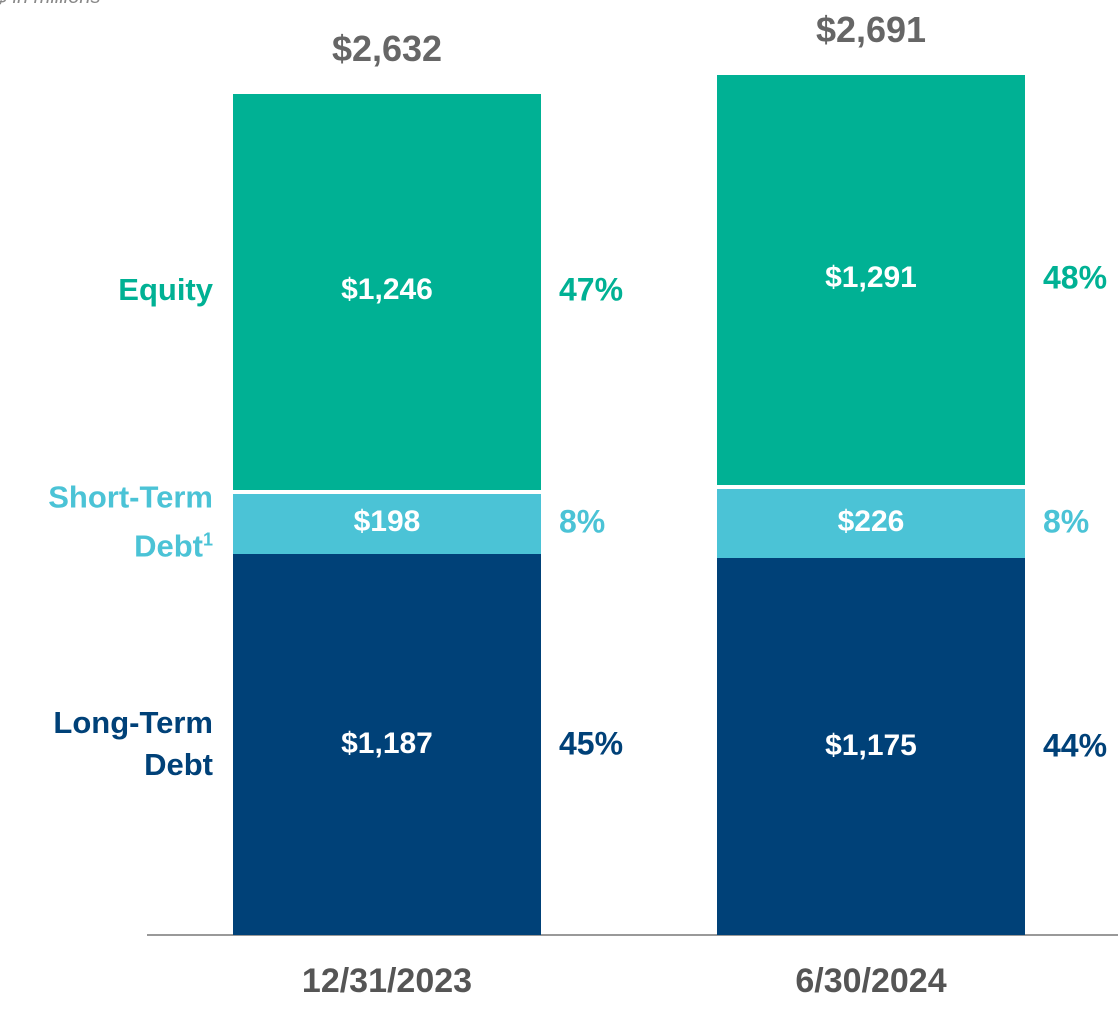  What do you see at coordinates (1075, 745) in the screenshot?
I see `share-label: 44%` at bounding box center [1075, 745].